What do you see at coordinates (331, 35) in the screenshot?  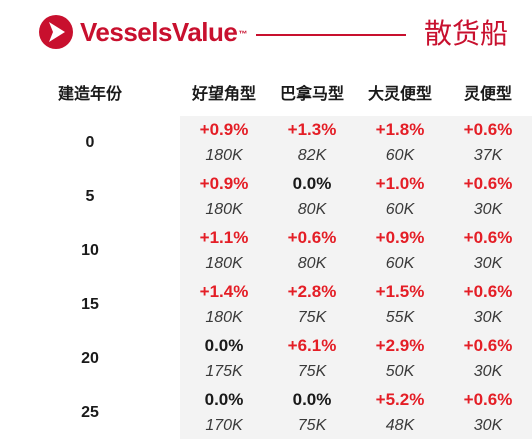 I see `header-divider` at bounding box center [331, 35].